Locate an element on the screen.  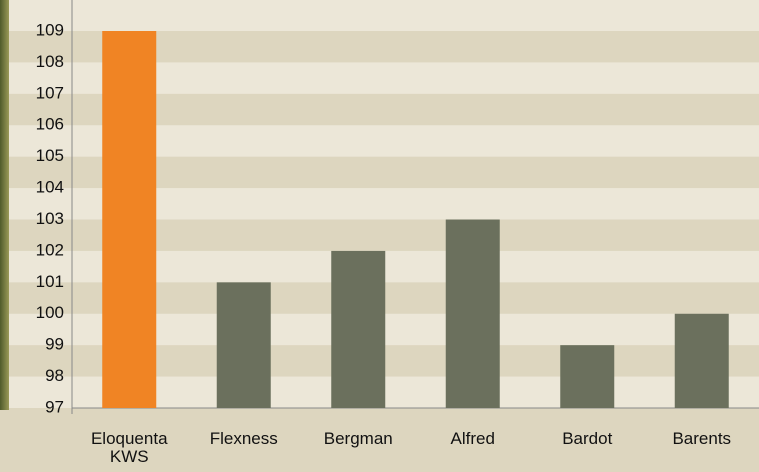
x-tick-label: Bergman is located at coordinates (358, 438).